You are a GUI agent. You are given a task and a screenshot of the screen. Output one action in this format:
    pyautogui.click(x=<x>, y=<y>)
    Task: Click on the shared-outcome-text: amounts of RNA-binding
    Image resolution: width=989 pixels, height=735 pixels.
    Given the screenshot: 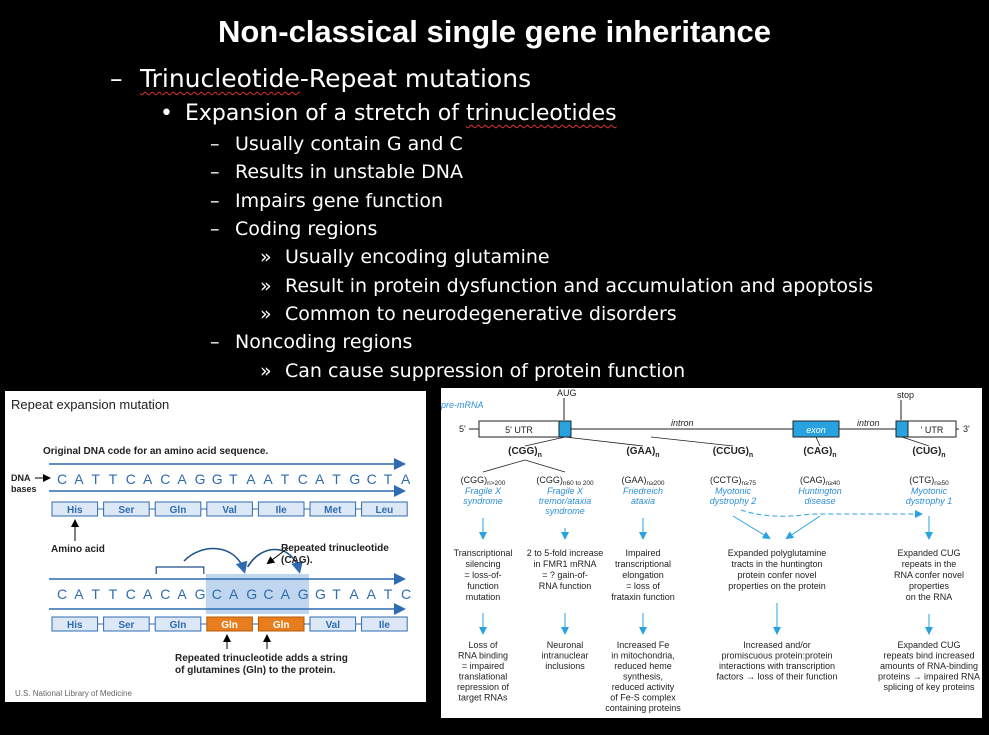 What is the action you would take?
    pyautogui.click(x=929, y=666)
    